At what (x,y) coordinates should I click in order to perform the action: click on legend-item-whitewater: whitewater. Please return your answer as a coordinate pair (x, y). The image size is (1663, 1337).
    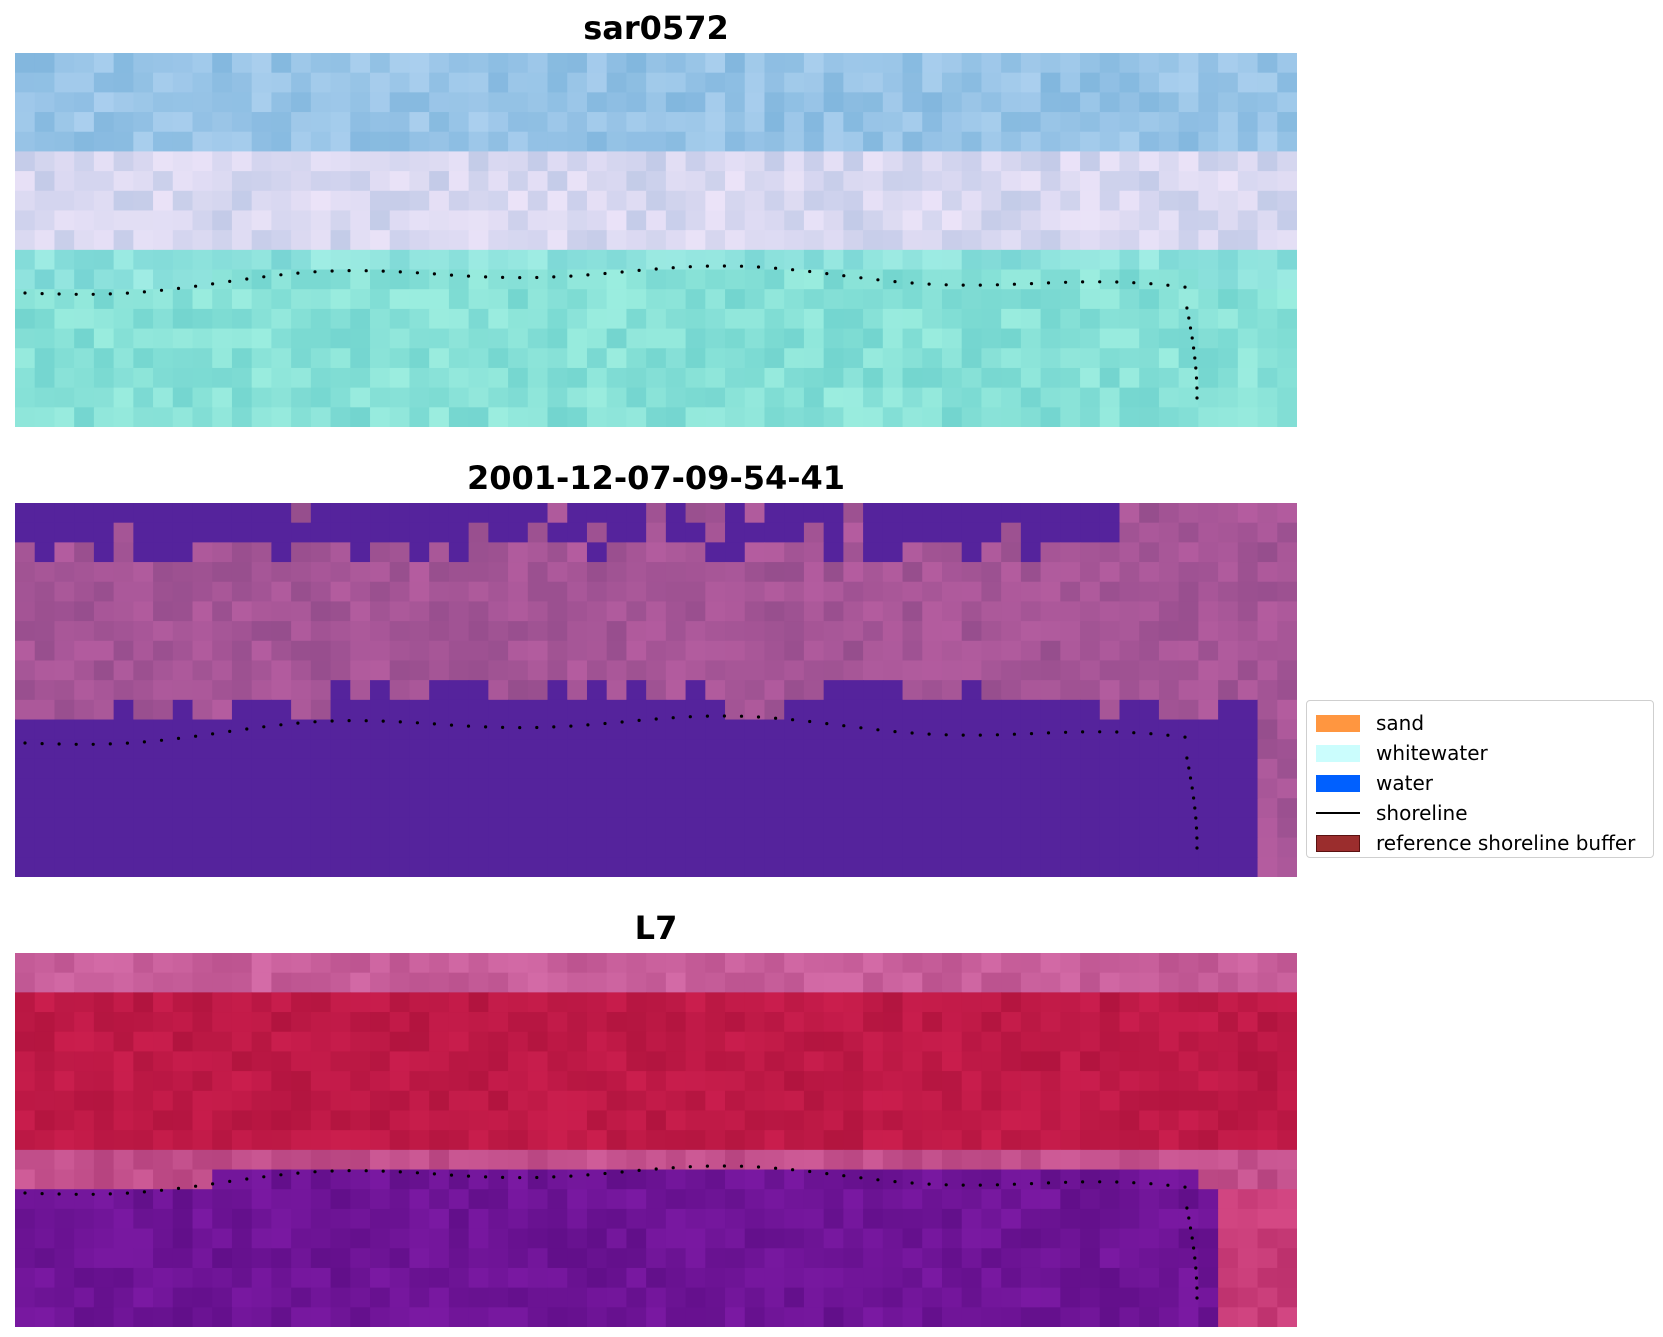
    Looking at the image, I should click on (1480, 753).